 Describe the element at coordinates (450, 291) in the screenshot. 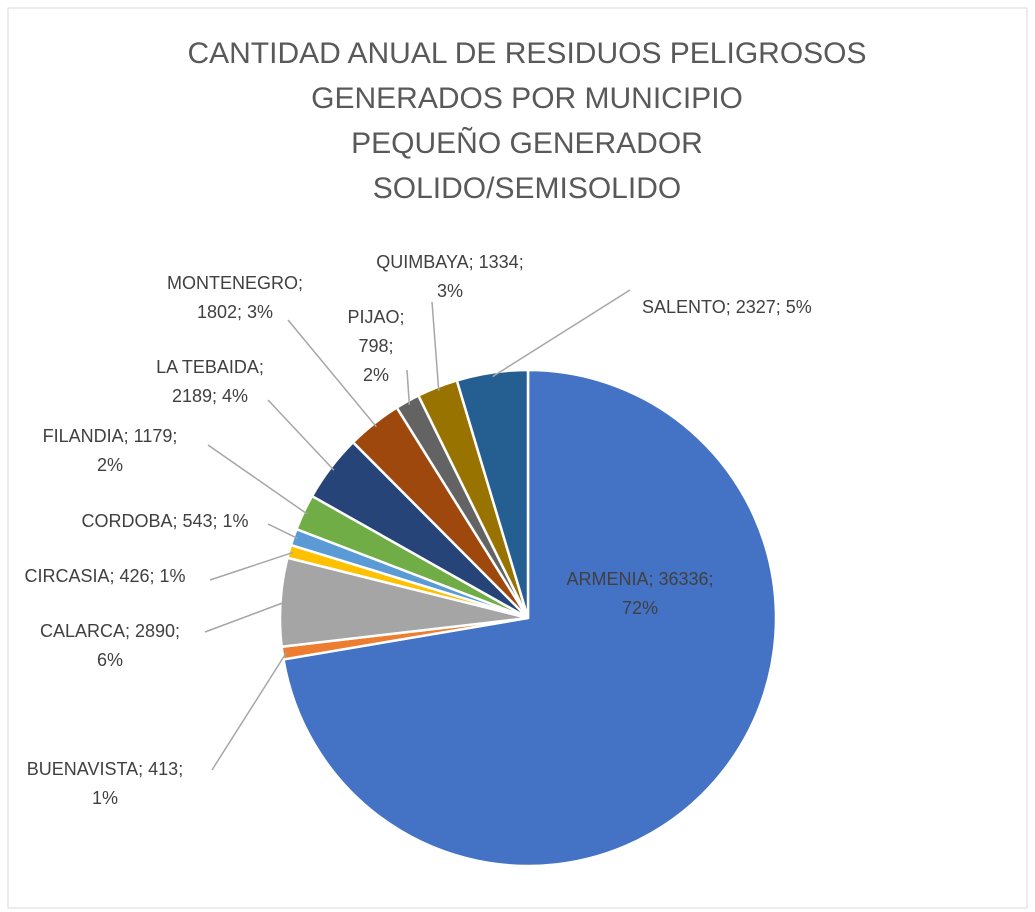

I see `data-label: 3%` at that location.